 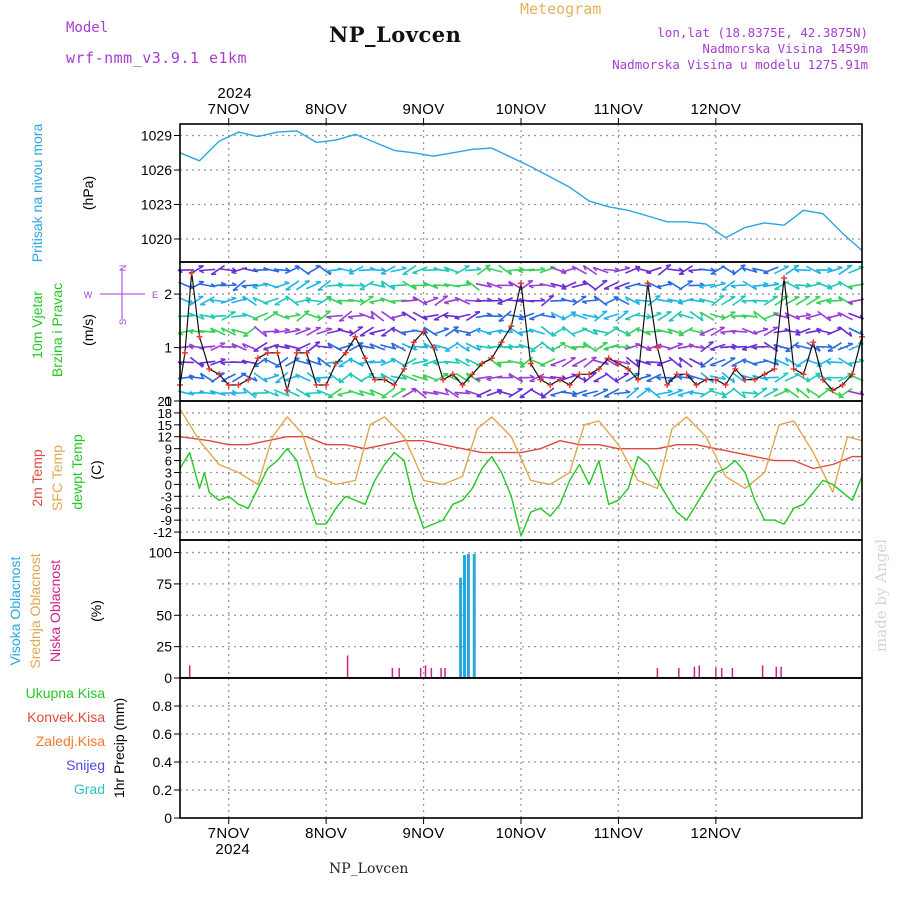 I want to click on cloud-unit: (%), so click(x=96, y=611).